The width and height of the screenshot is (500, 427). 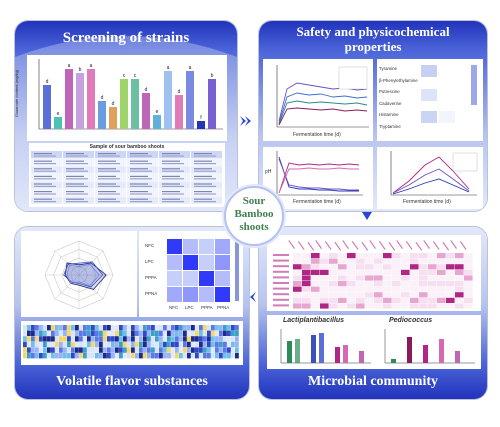 What do you see at coordinates (80, 70) in the screenshot?
I see `significance-letter: b` at bounding box center [80, 70].